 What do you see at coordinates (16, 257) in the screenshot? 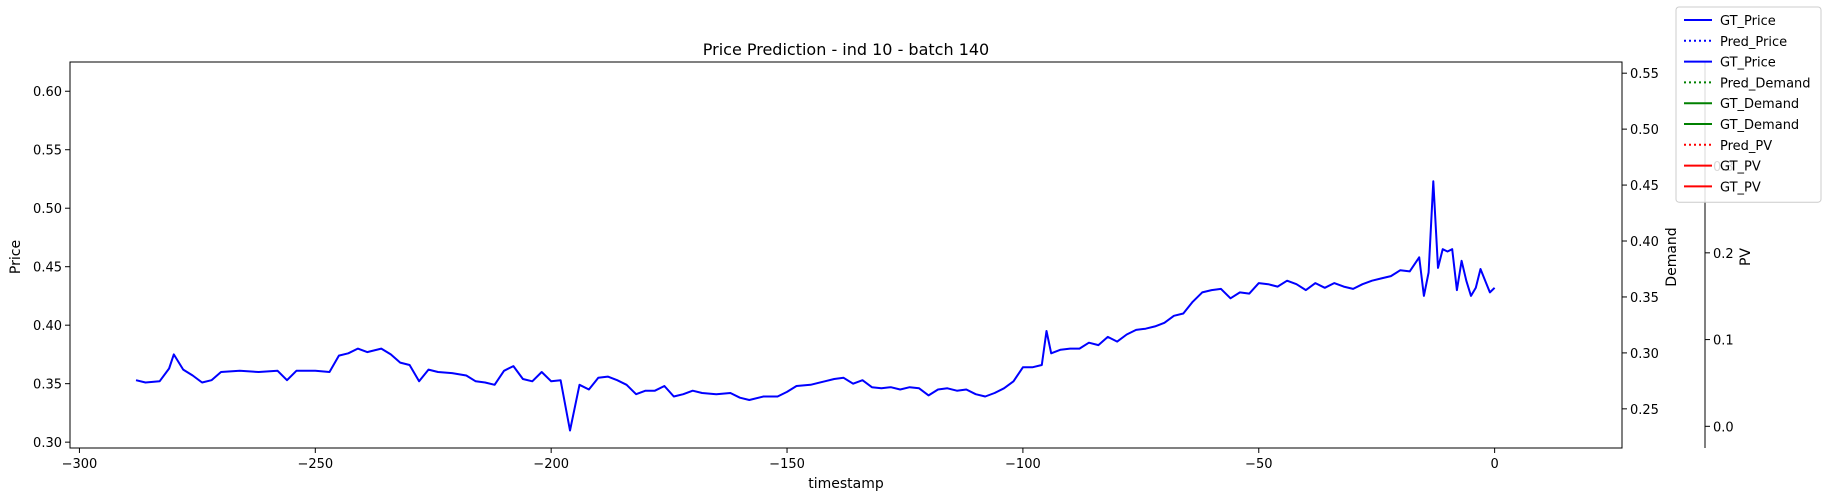
I see `price-axis-label: Price` at bounding box center [16, 257].